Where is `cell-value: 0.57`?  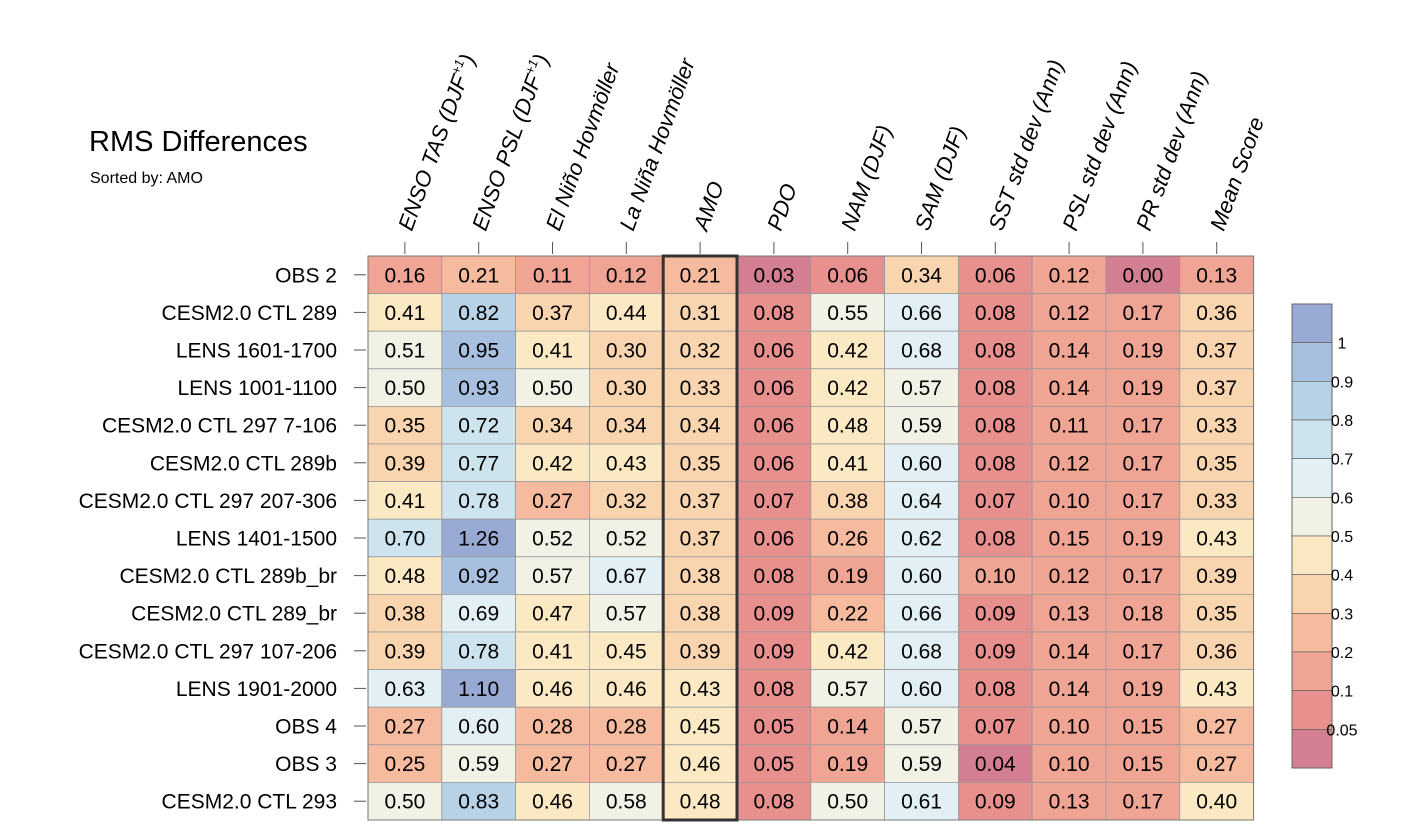
cell-value: 0.57 is located at coordinates (626, 614).